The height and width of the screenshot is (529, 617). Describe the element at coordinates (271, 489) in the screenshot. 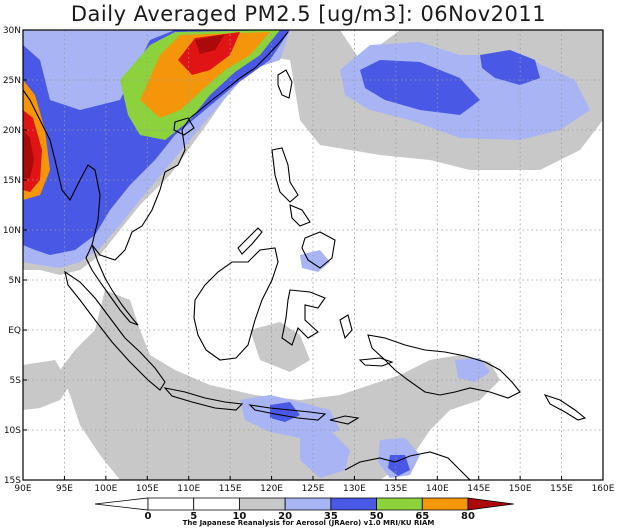

I see `longitude-label: 120E` at that location.